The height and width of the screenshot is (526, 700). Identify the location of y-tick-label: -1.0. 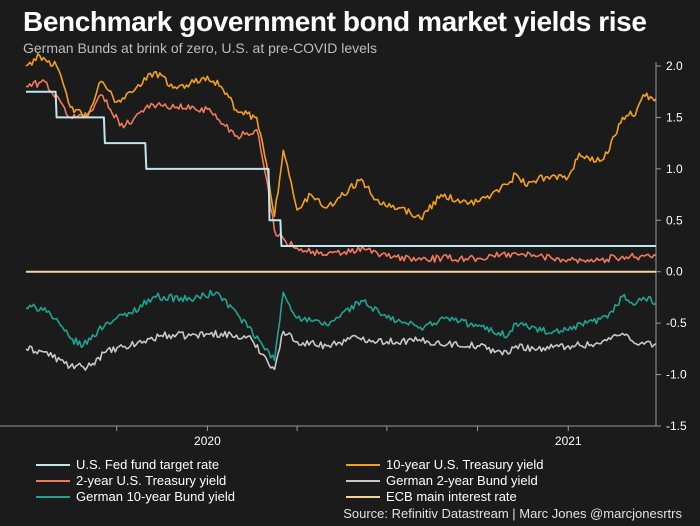
(676, 375).